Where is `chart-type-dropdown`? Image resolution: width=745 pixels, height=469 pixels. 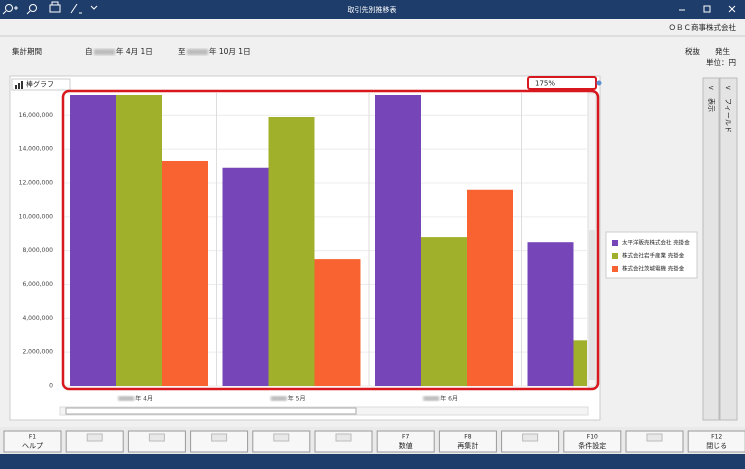
chart-type-dropdown is located at coordinates (41, 84).